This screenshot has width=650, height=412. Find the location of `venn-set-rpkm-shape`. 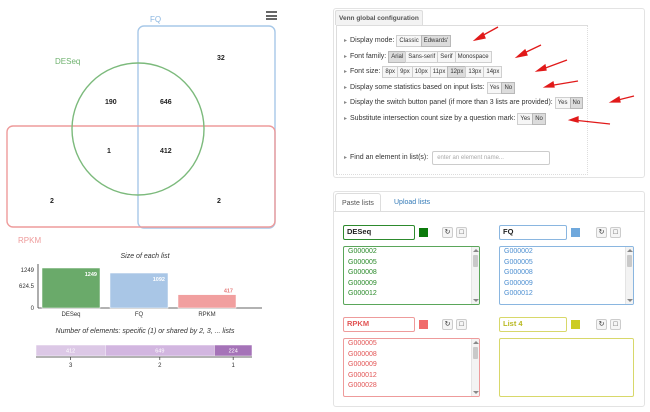

venn-set-rpkm-shape is located at coordinates (141, 176).